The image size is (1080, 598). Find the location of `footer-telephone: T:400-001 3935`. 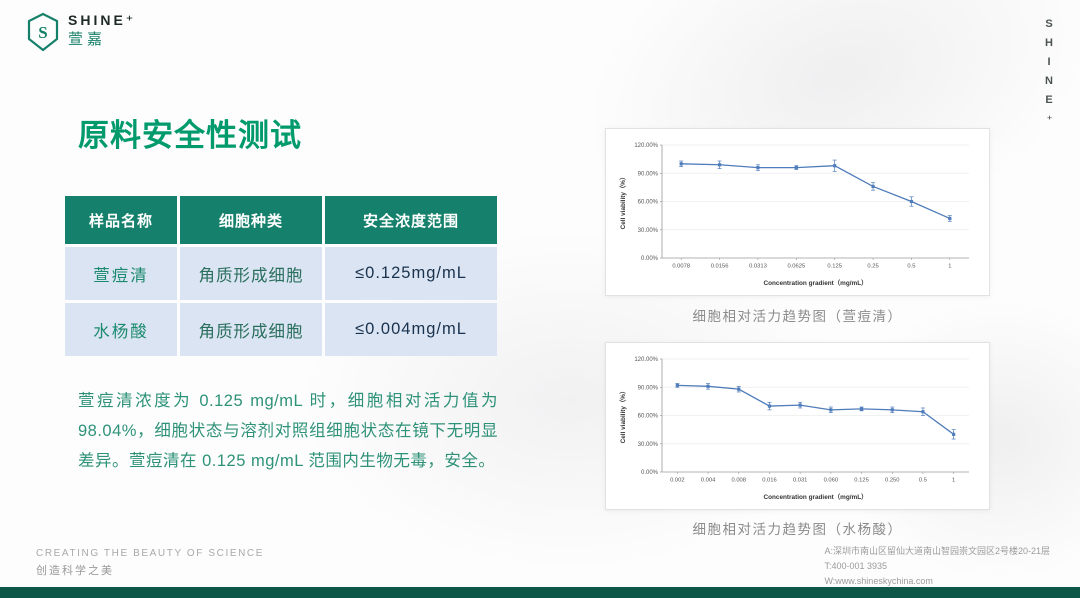

footer-telephone: T:400-001 3935 is located at coordinates (856, 565).